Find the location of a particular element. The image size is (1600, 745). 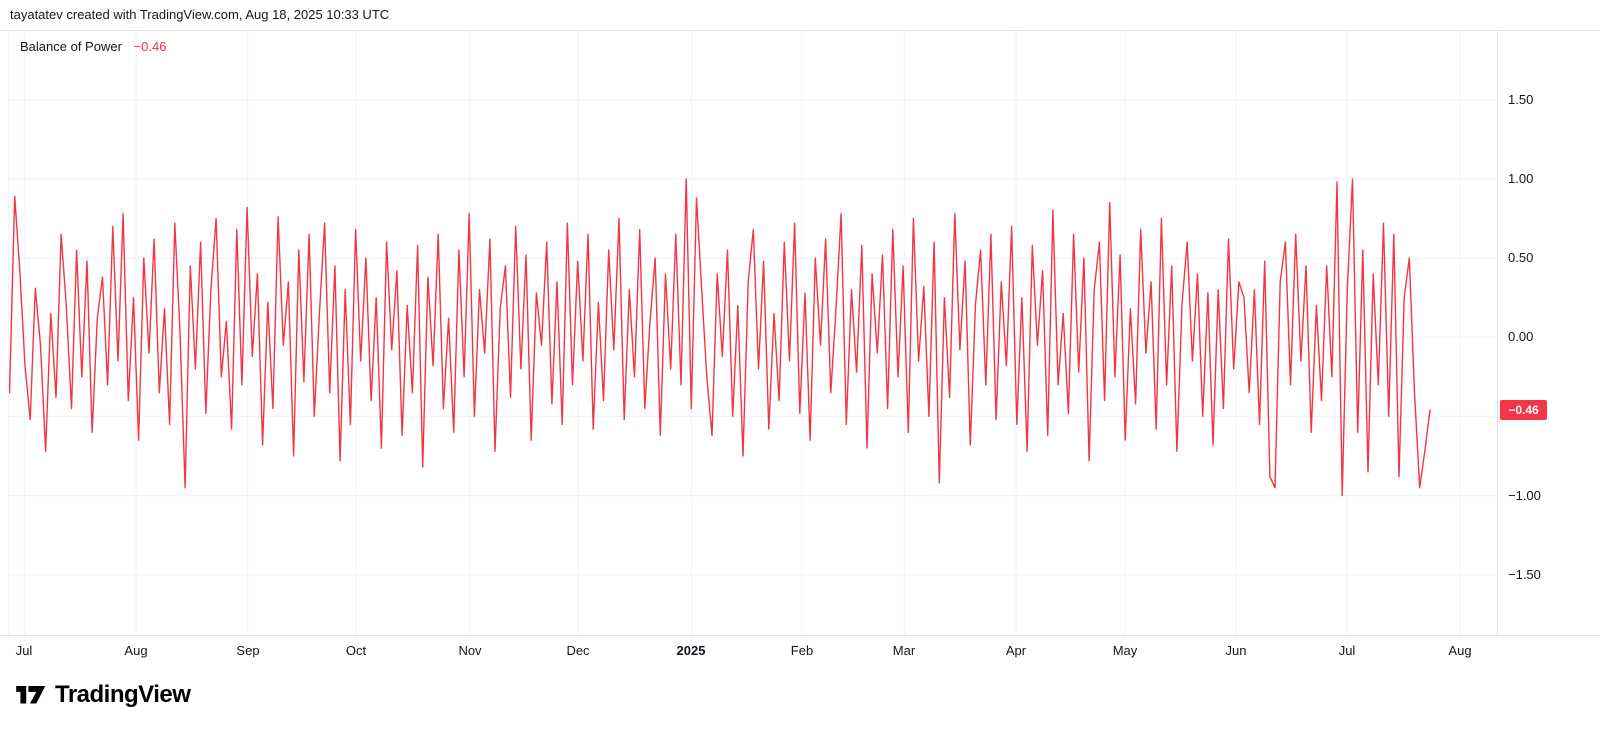

x-axis-label: May is located at coordinates (1125, 650).